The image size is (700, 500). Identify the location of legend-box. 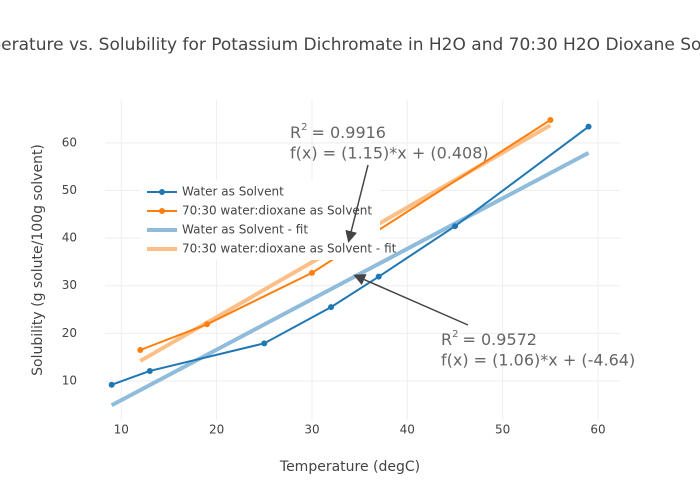
(260, 220).